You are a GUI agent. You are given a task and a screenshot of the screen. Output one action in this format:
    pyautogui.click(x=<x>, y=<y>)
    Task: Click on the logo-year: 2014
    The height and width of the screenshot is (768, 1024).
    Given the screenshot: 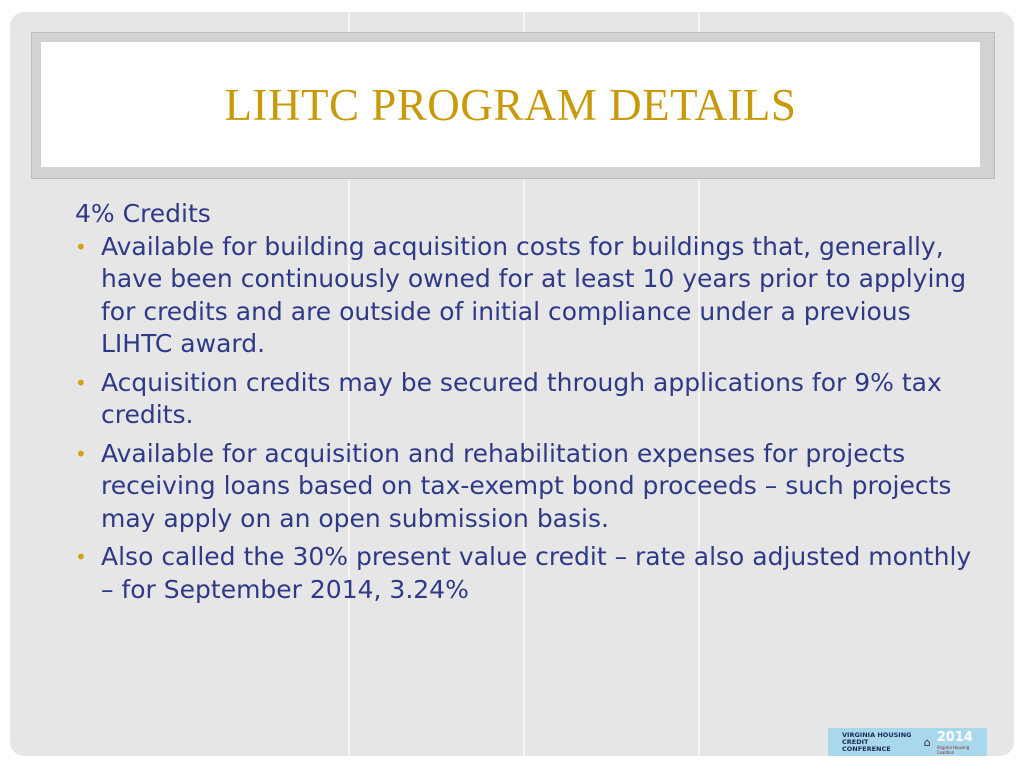 What is the action you would take?
    pyautogui.click(x=954, y=737)
    